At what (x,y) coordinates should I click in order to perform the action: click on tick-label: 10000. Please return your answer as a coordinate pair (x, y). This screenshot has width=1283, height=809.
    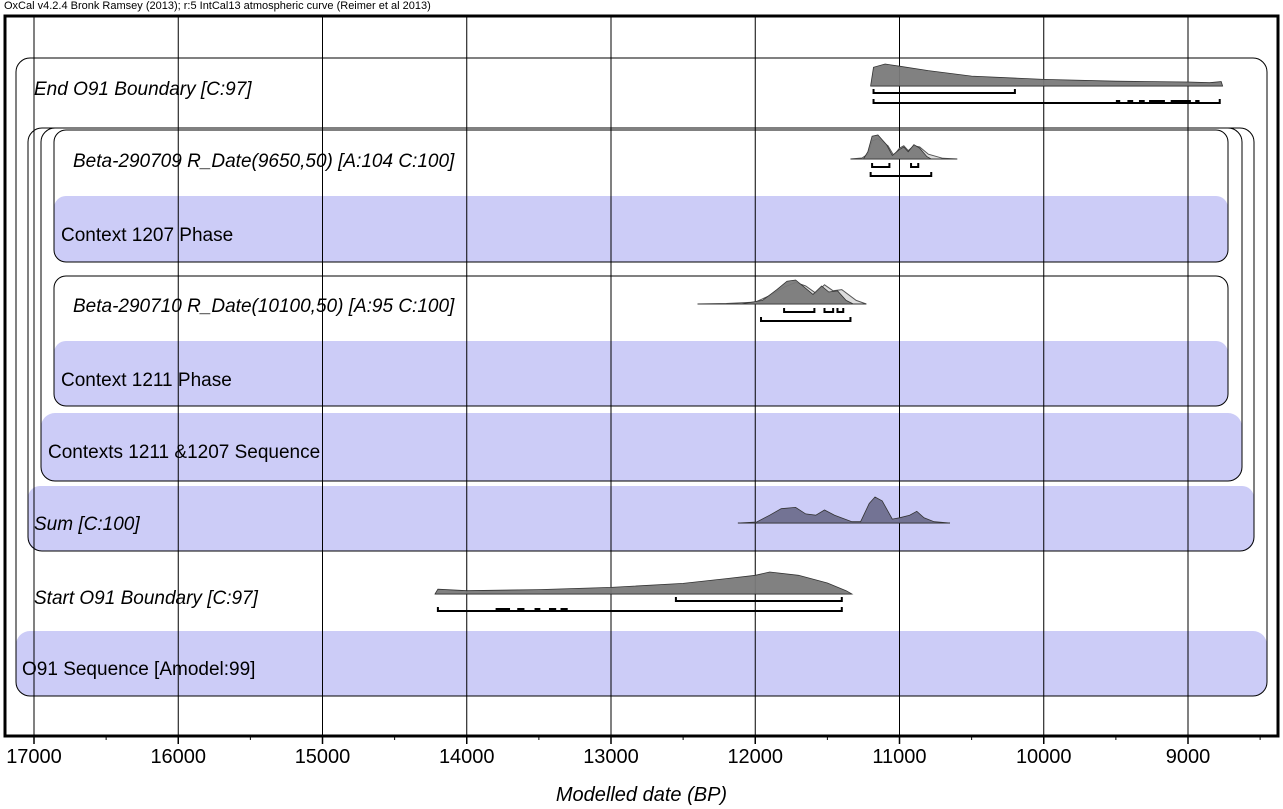
    Looking at the image, I should click on (1043, 757).